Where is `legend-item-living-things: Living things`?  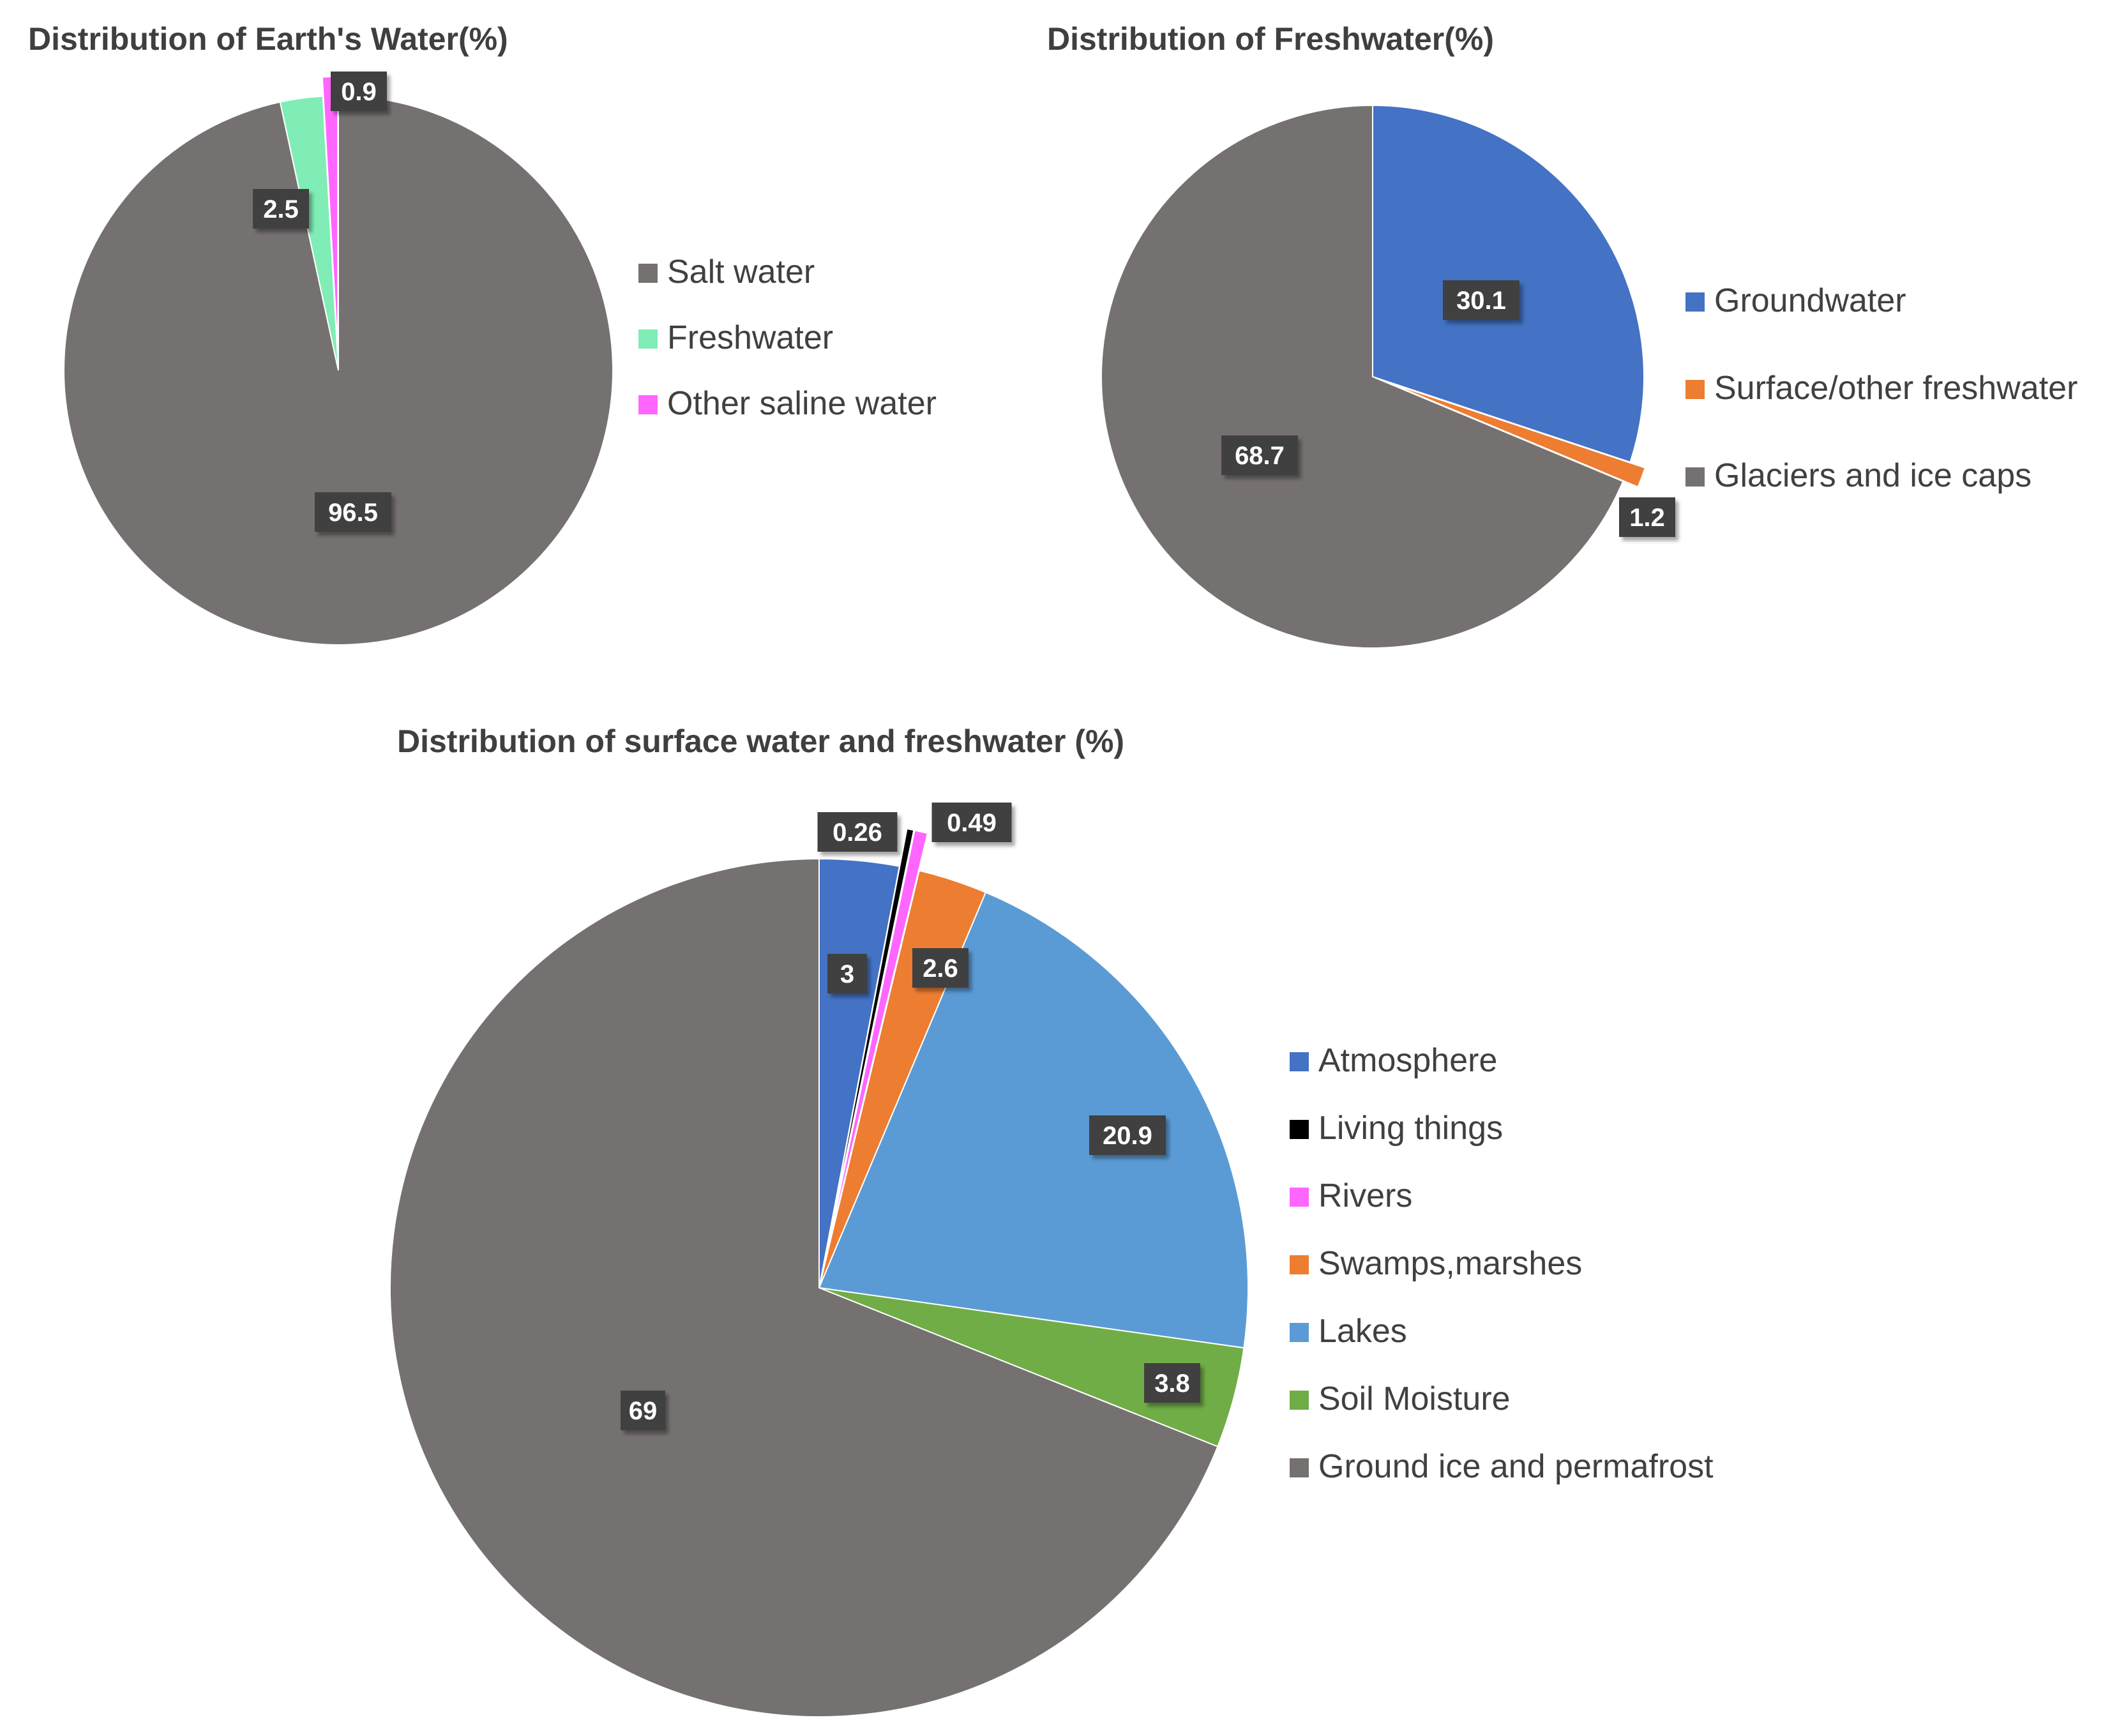 legend-item-living-things: Living things is located at coordinates (1396, 1128).